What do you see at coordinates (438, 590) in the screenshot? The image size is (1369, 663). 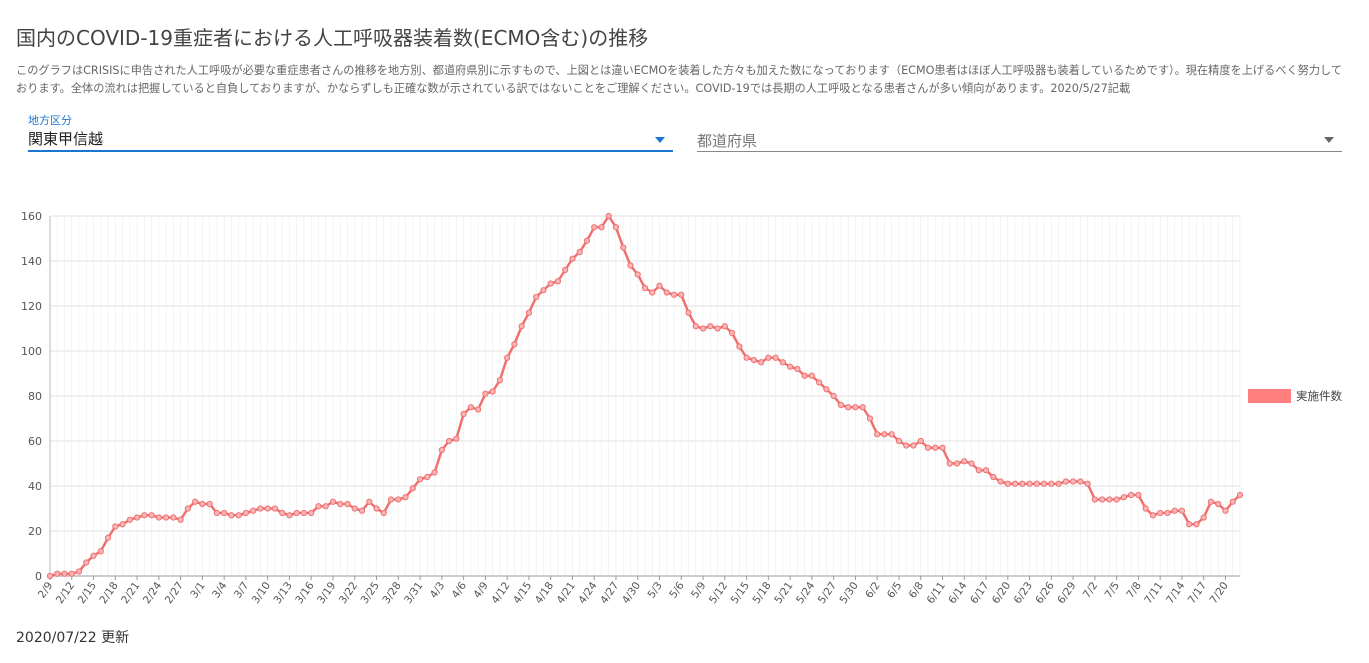 I see `x-tick-label: 4/3` at bounding box center [438, 590].